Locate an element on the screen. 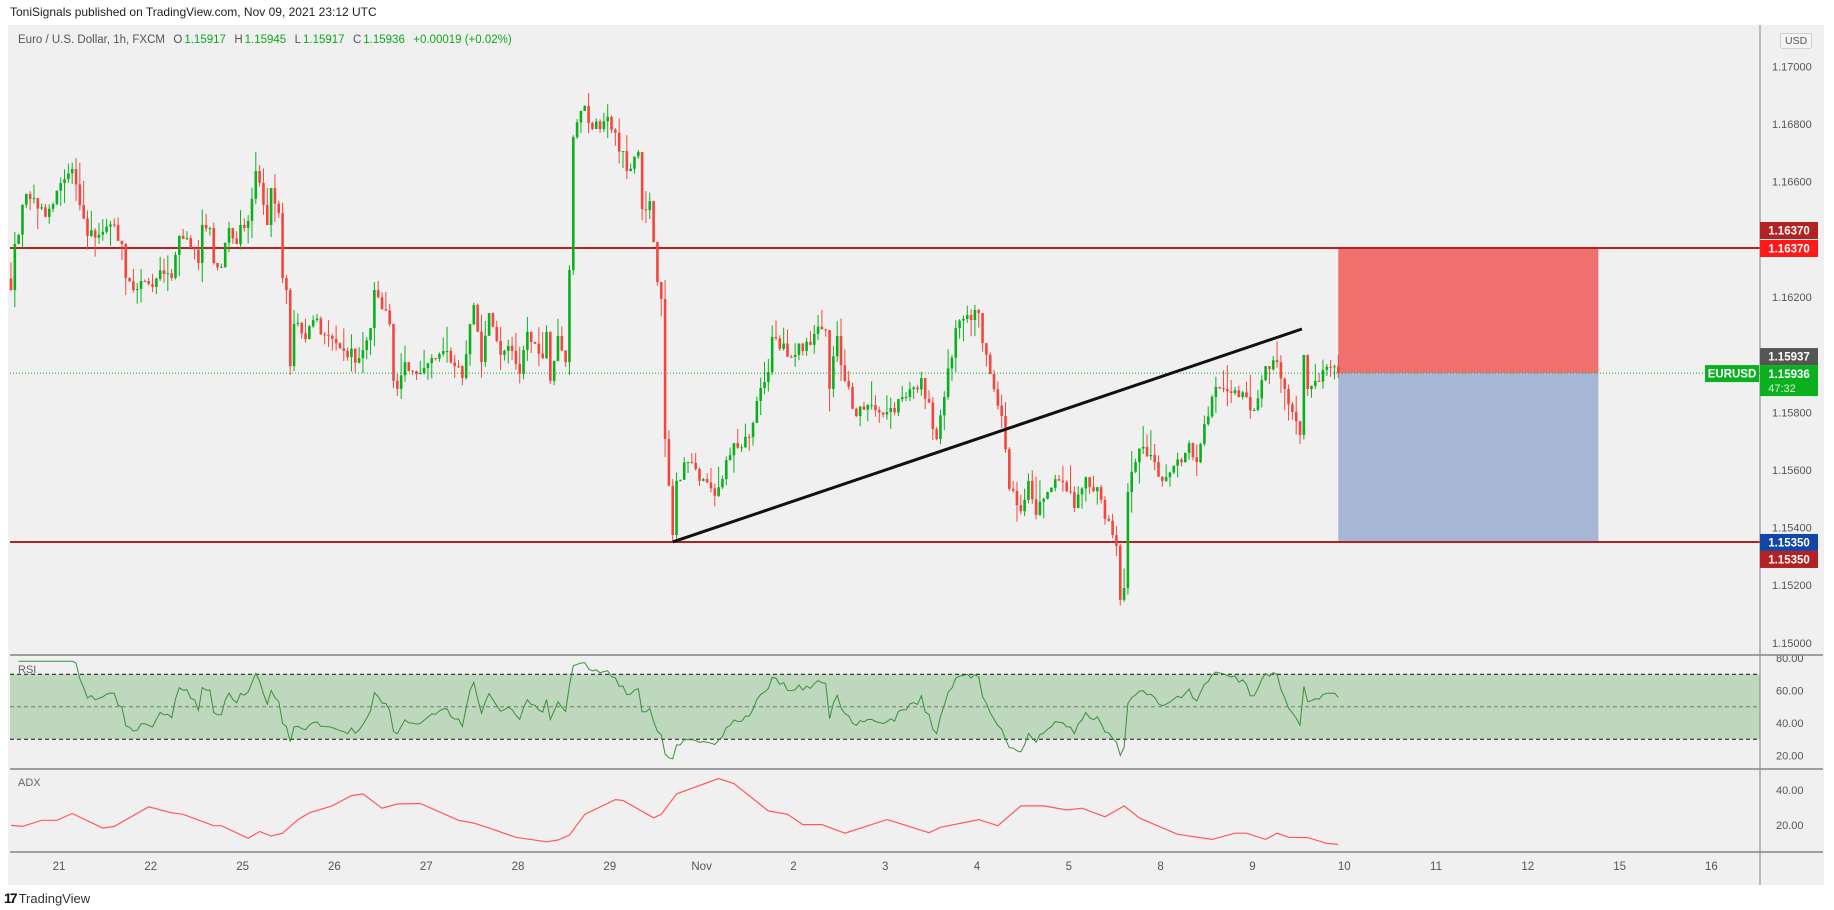 Image resolution: width=1834 pixels, height=910 pixels. take-profit-zone is located at coordinates (1468, 457).